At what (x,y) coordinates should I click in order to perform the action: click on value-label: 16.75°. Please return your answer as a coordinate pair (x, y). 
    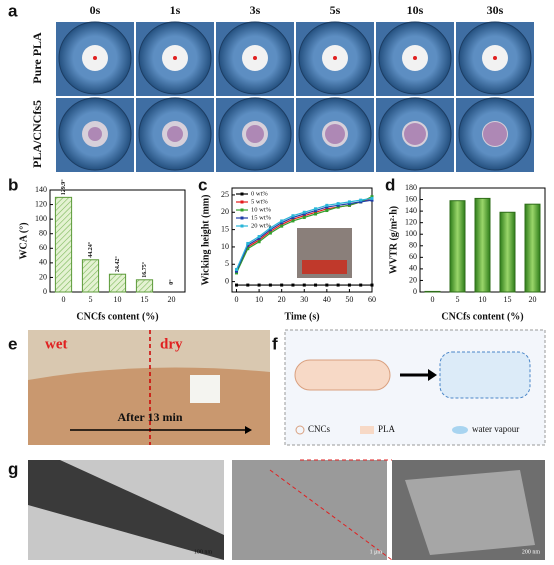
    Looking at the image, I should click on (144, 269).